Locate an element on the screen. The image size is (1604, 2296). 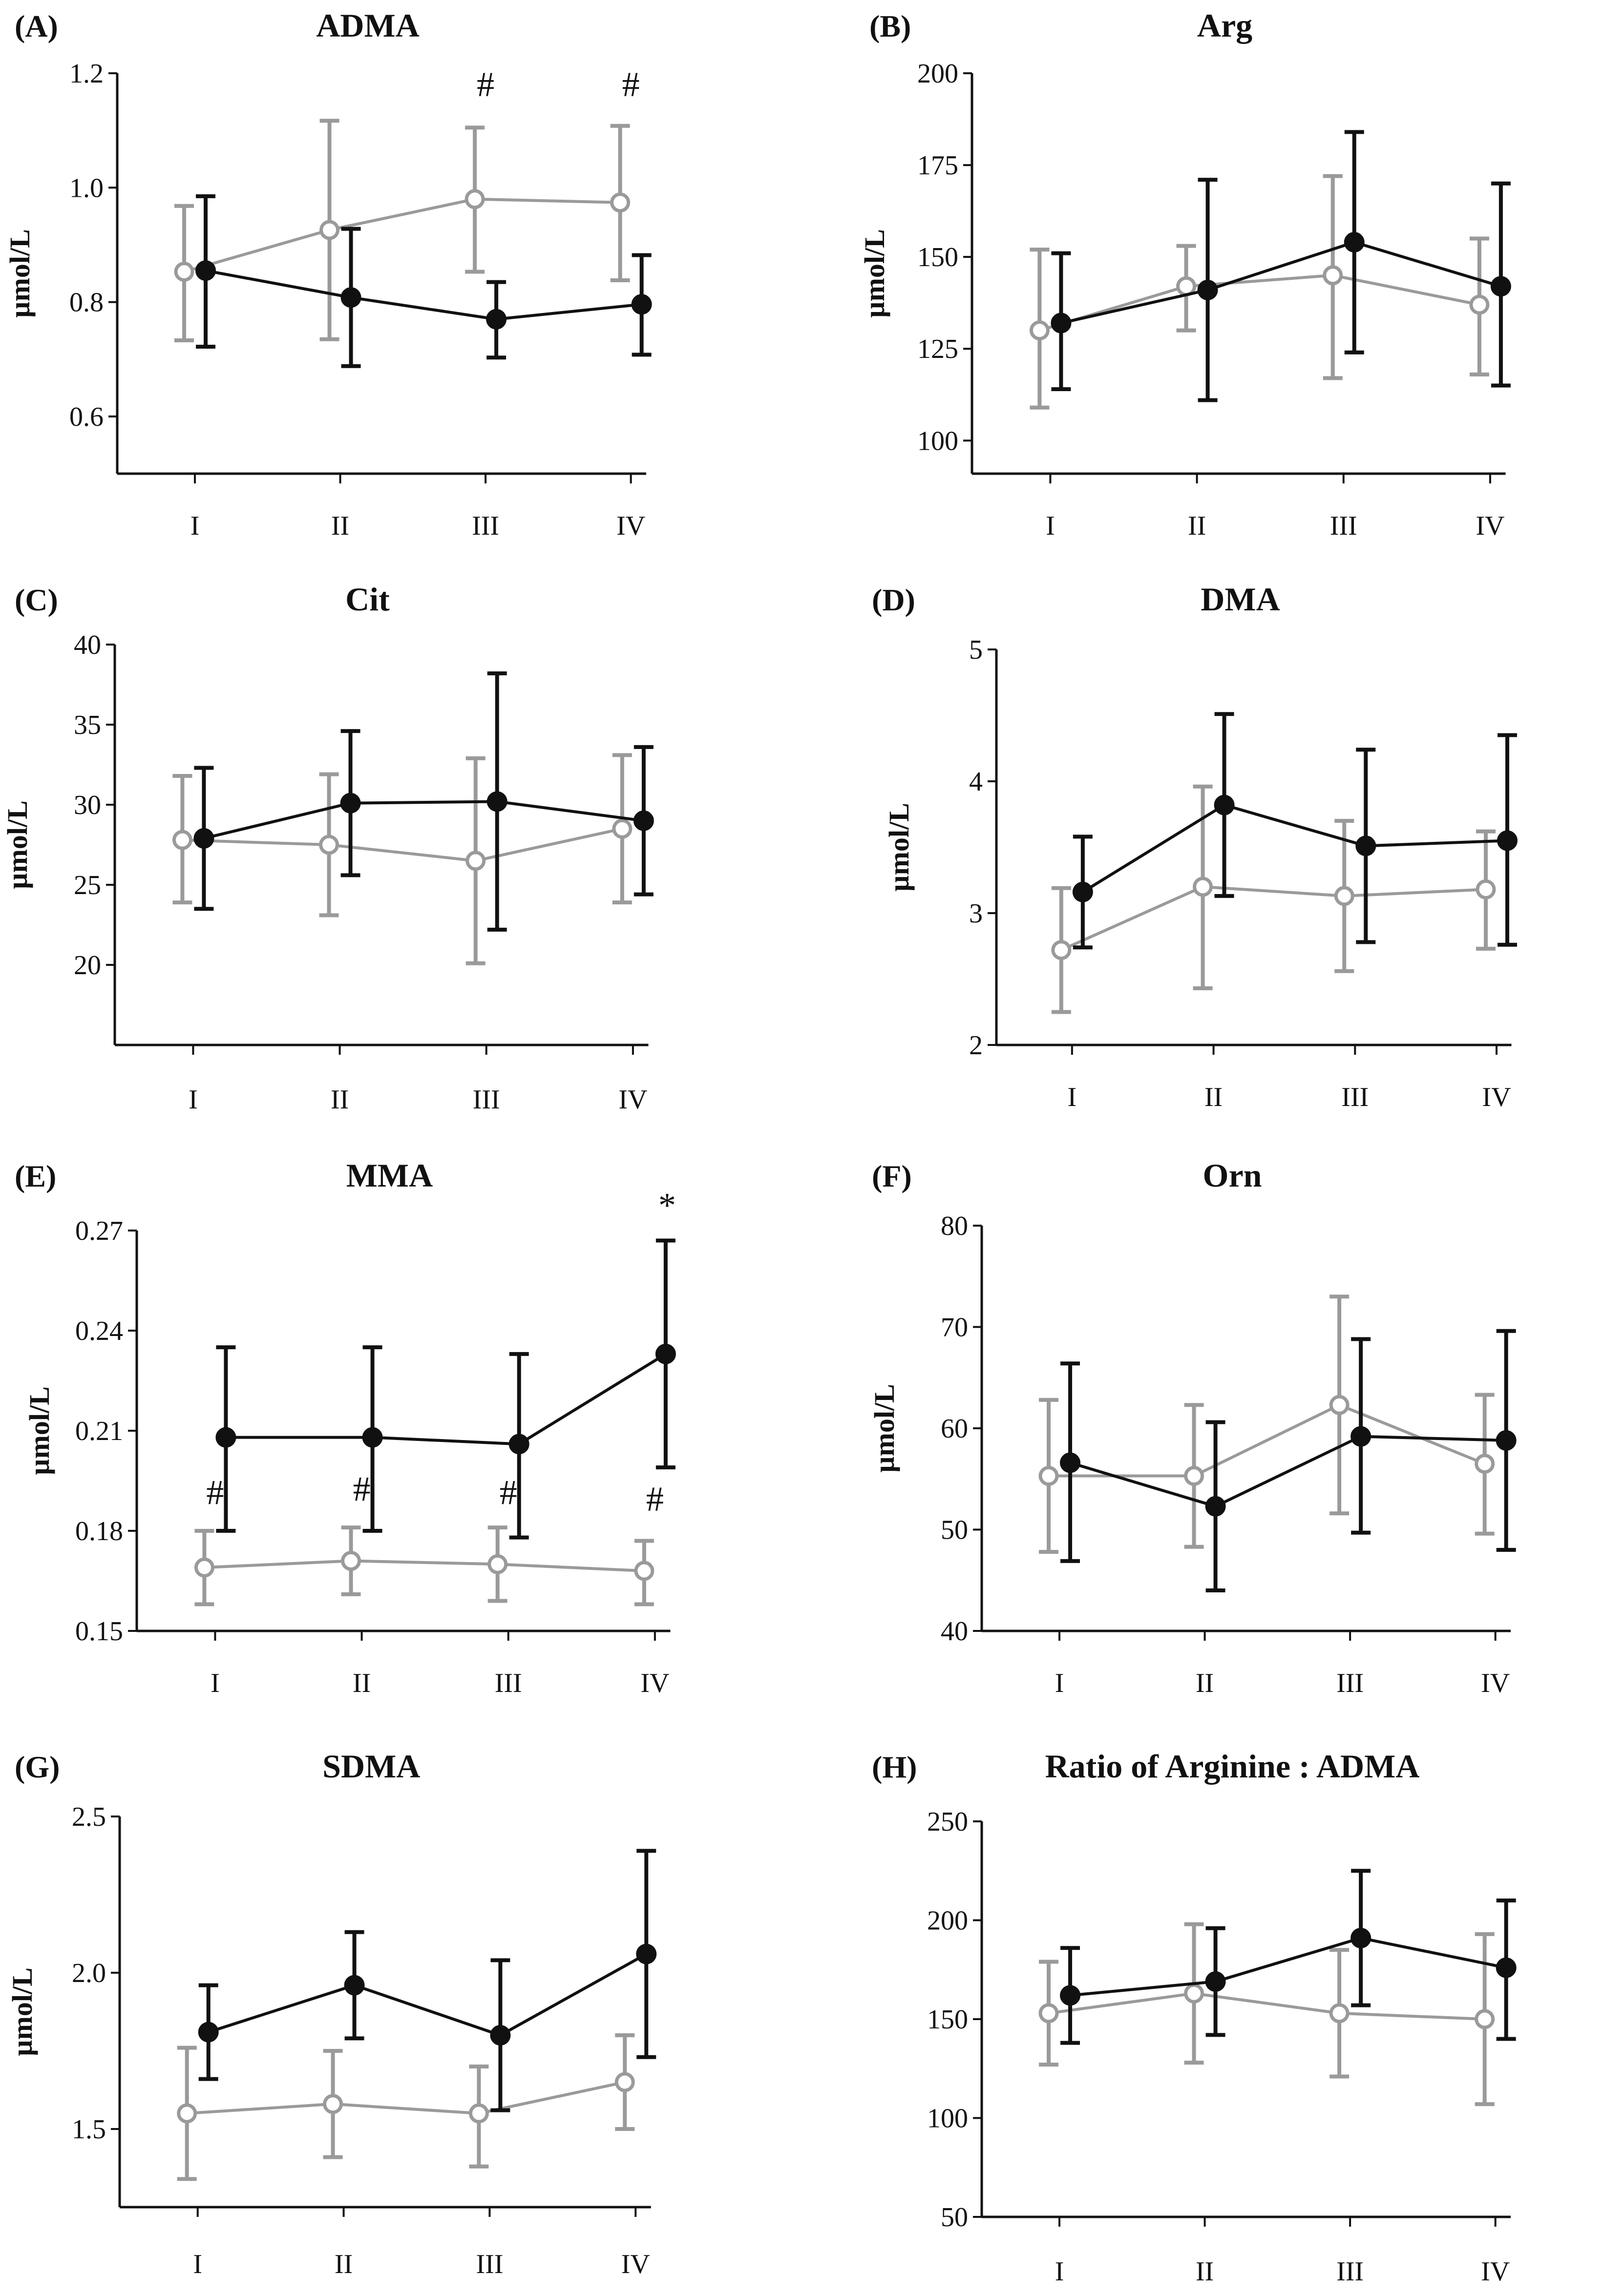
y-tick-label: 1.2 is located at coordinates (86, 74).